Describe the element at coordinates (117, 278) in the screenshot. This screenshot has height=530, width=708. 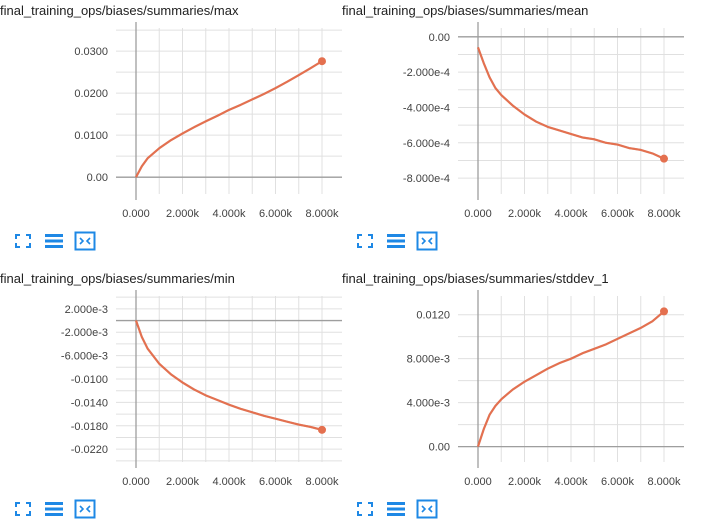
I see `chart-title: final_training_ops/biases/summaries/min` at that location.